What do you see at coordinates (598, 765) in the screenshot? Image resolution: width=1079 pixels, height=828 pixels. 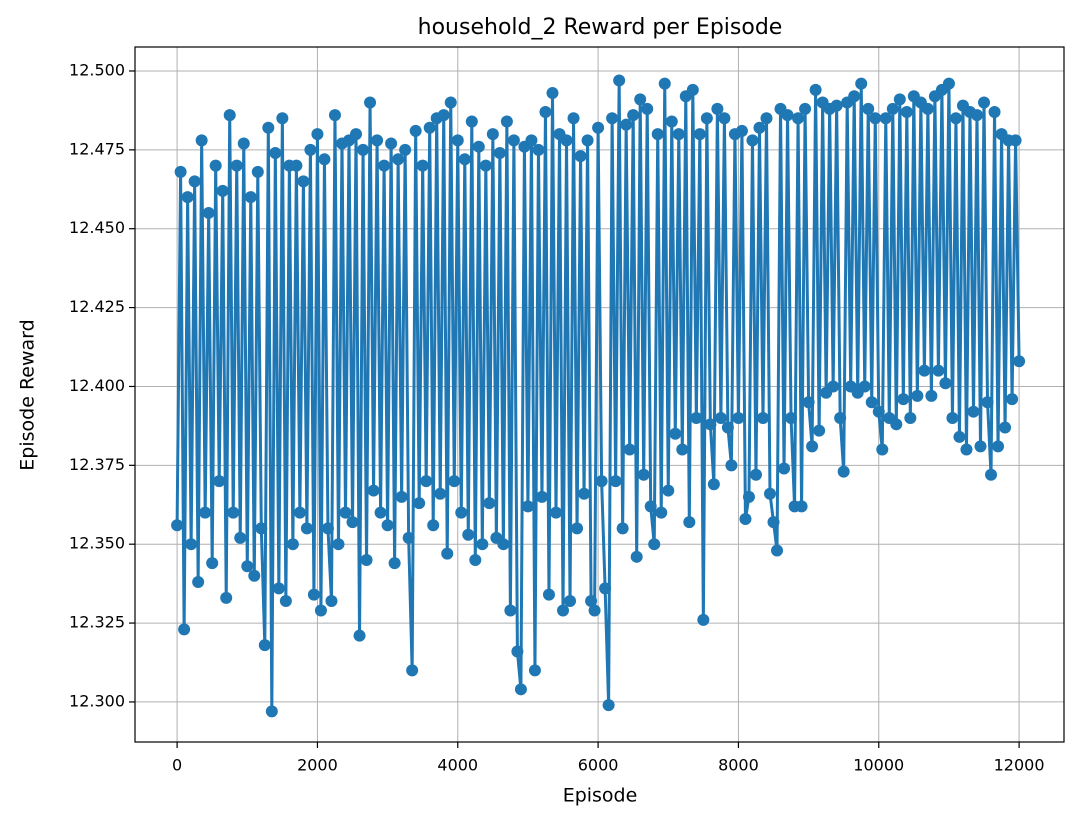 I see `x-tick-label: 6000` at bounding box center [598, 765].